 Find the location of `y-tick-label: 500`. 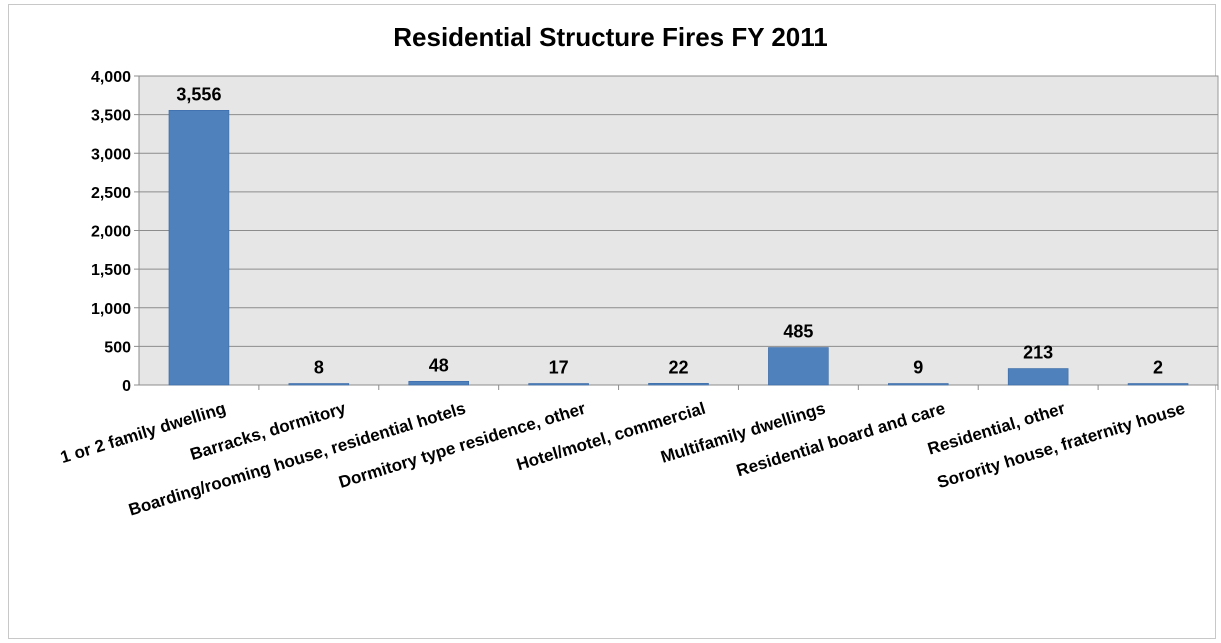

y-tick-label: 500 is located at coordinates (117, 347).